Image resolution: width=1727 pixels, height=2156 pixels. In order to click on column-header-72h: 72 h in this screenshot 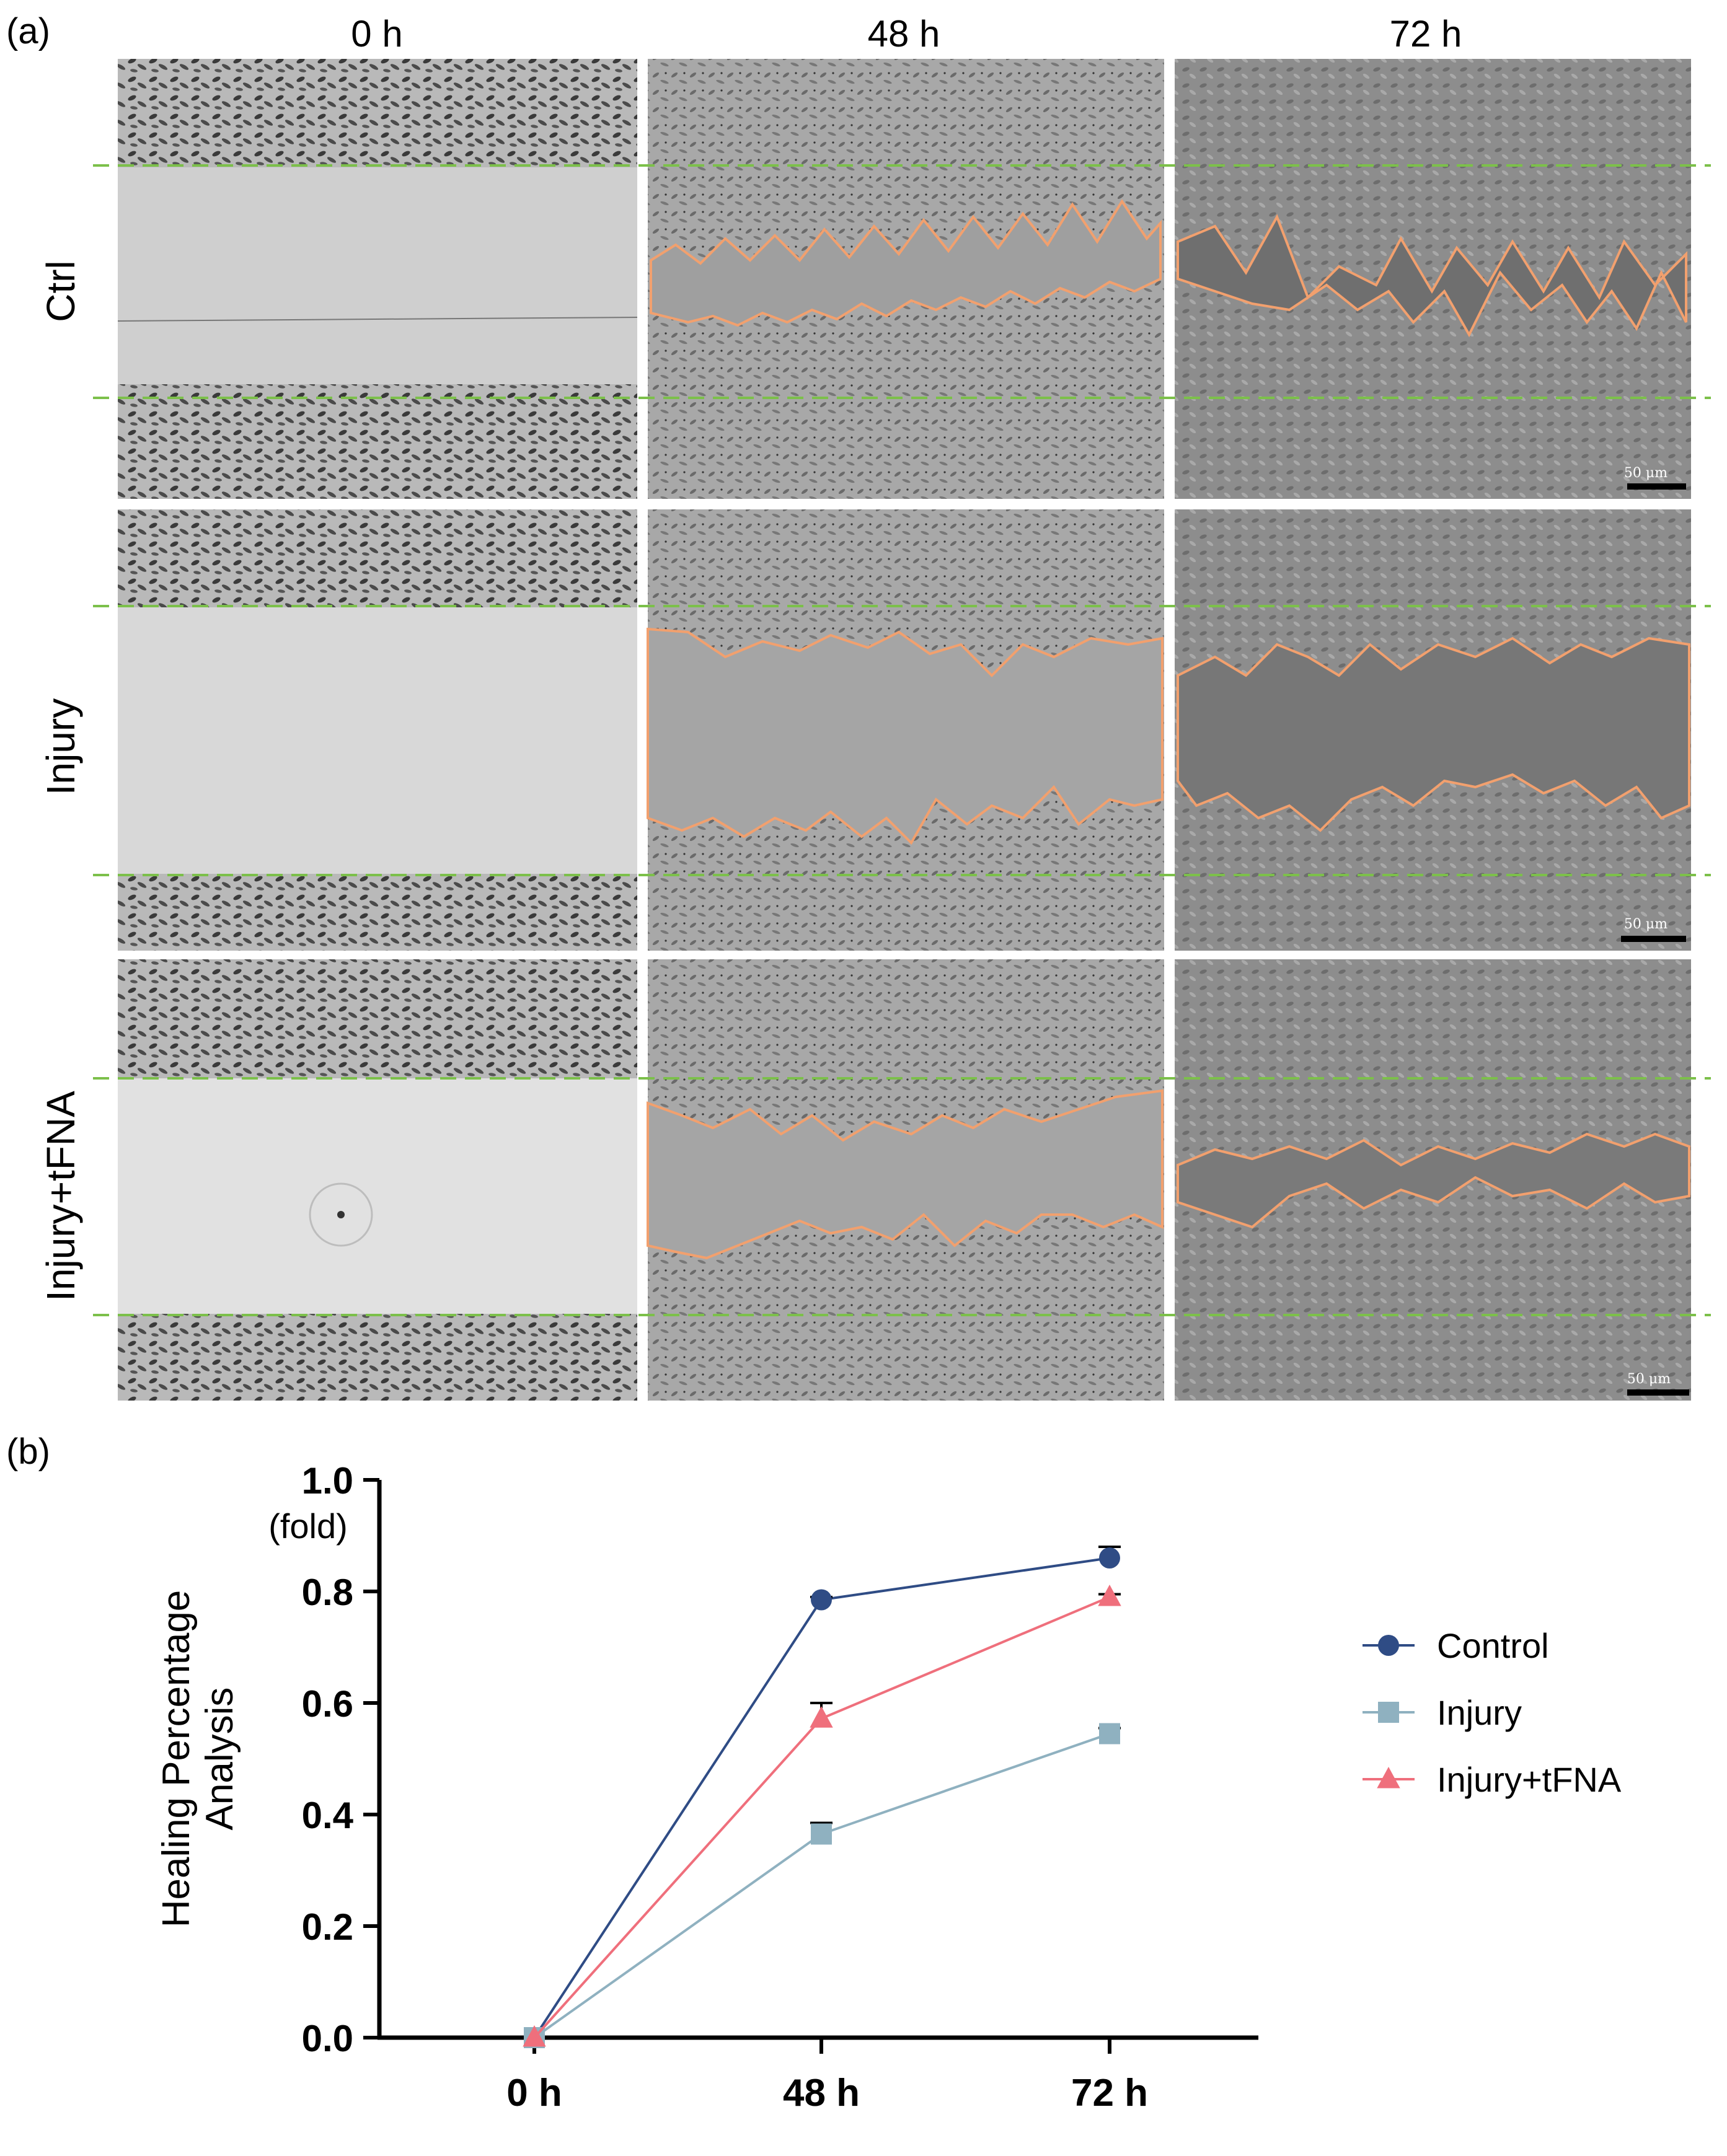, I will do `click(1426, 34)`.